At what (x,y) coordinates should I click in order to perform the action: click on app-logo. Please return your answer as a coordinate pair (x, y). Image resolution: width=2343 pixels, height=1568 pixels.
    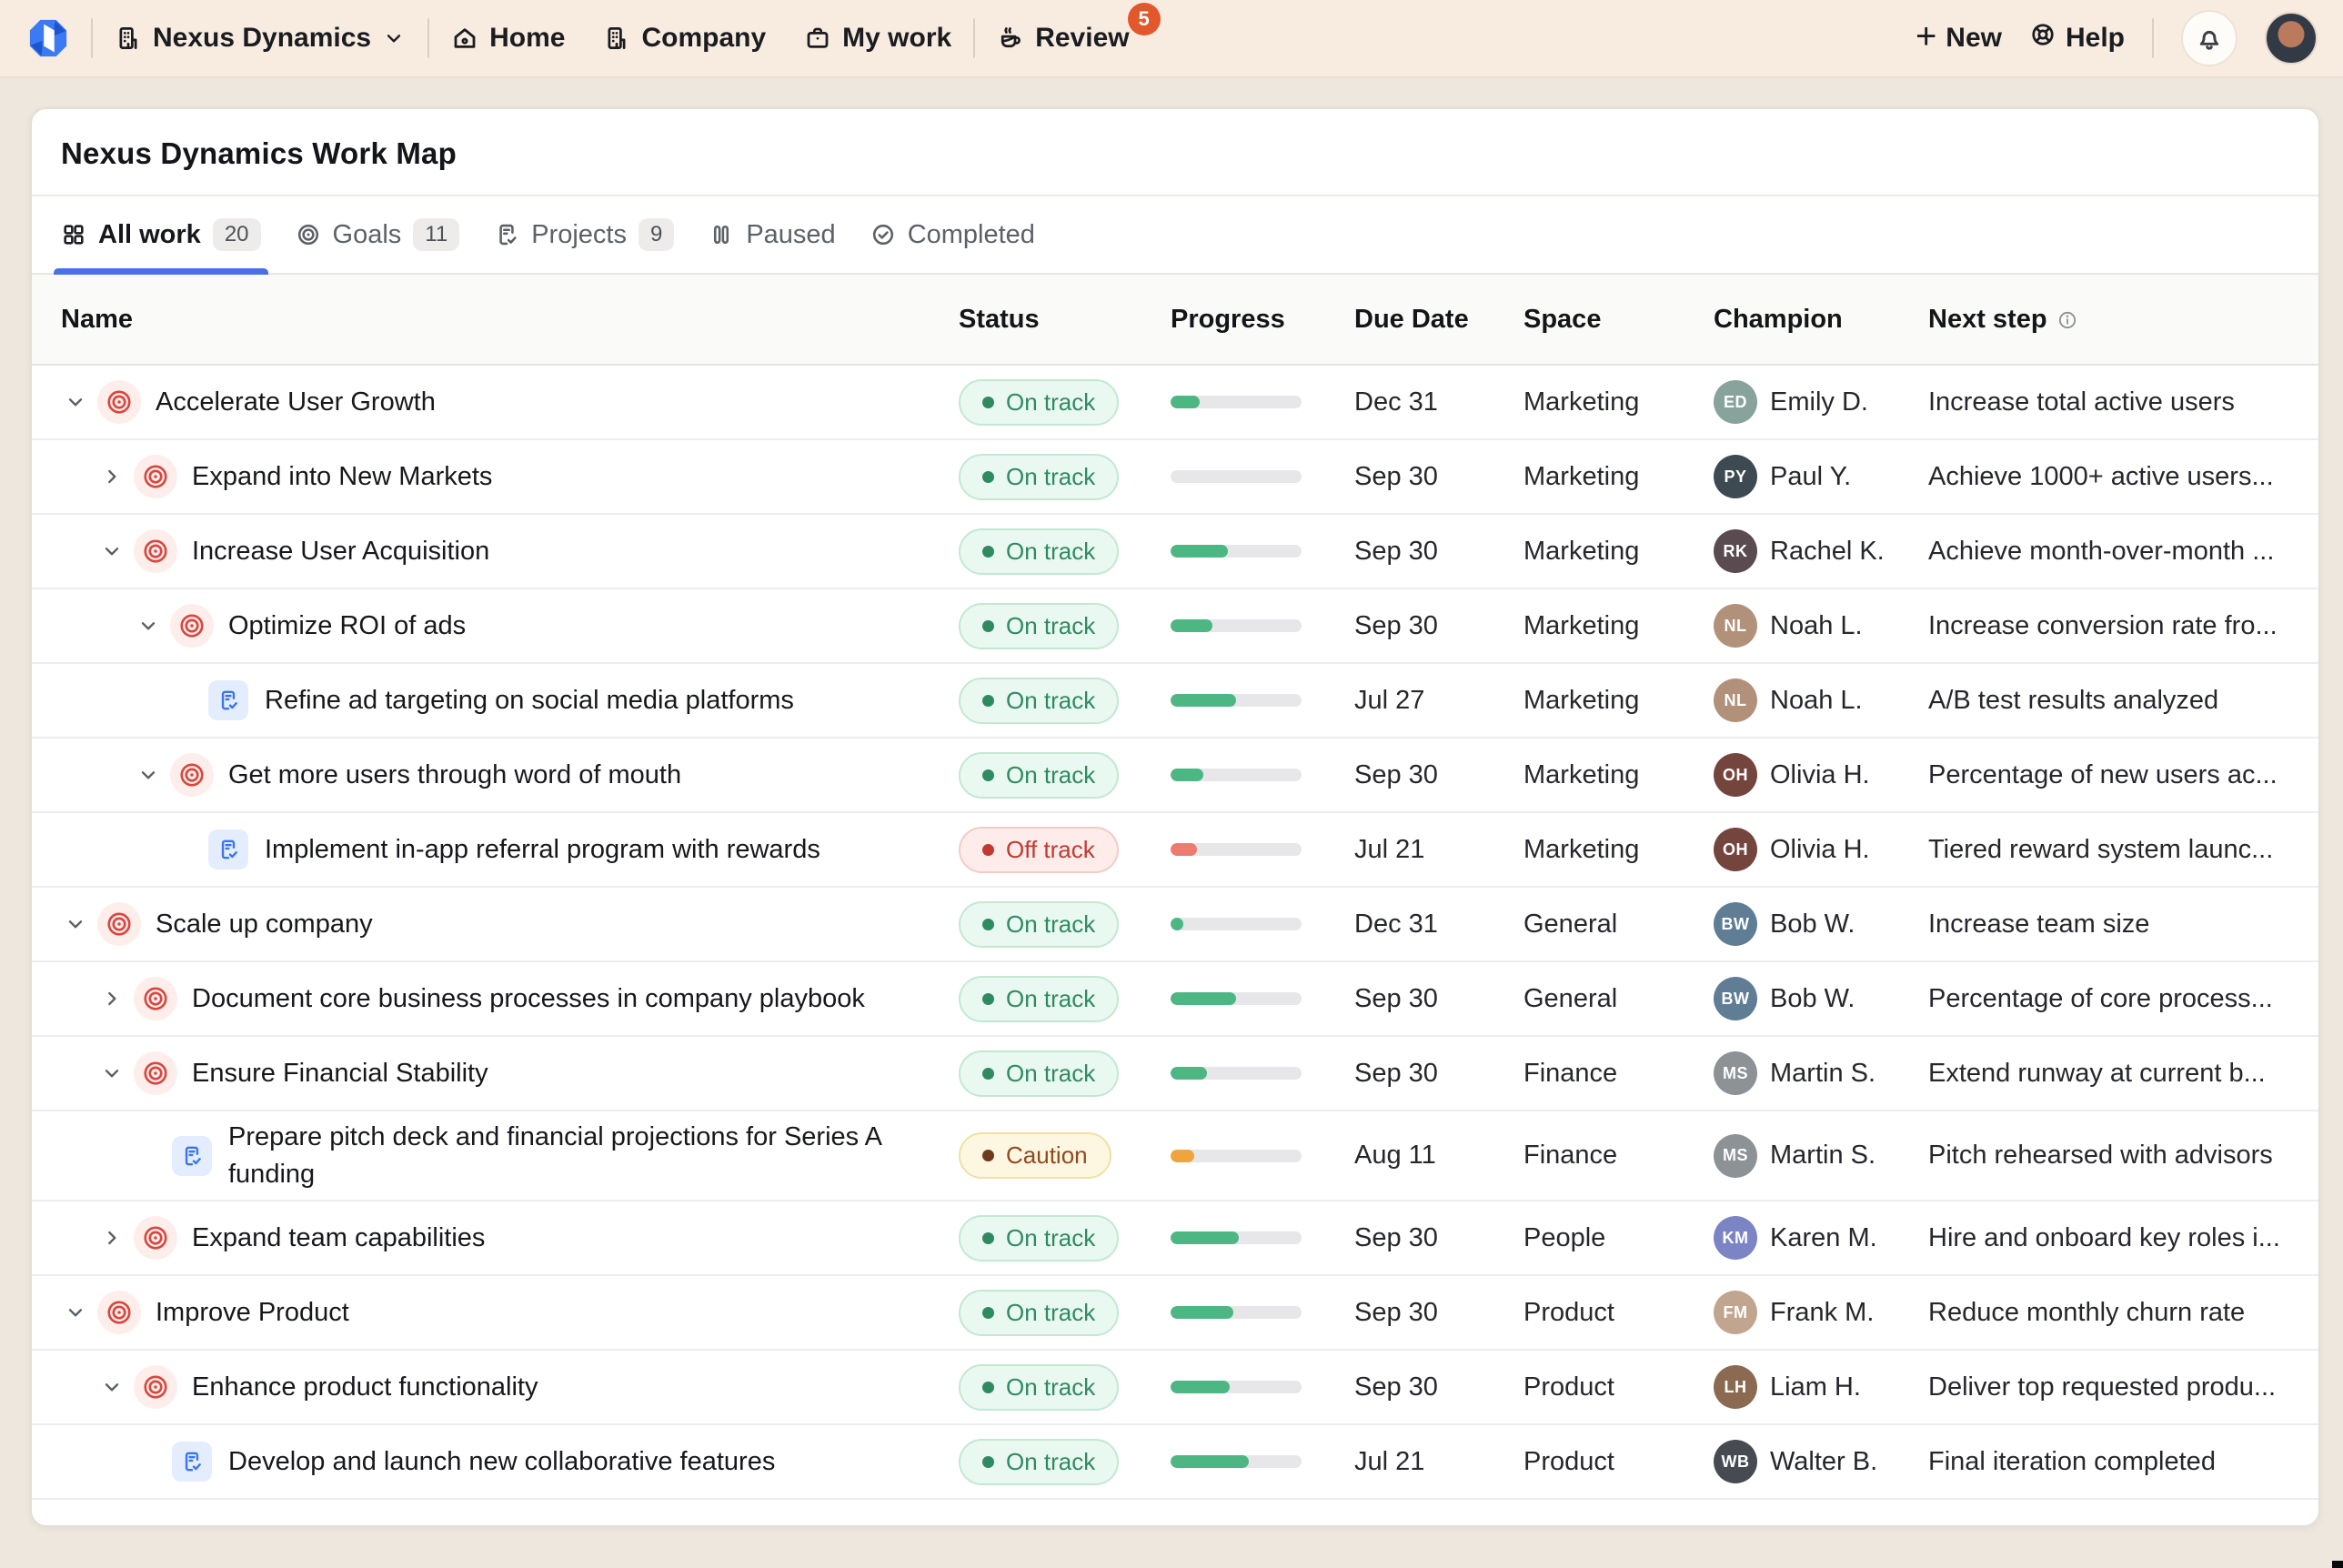
    Looking at the image, I should click on (48, 38).